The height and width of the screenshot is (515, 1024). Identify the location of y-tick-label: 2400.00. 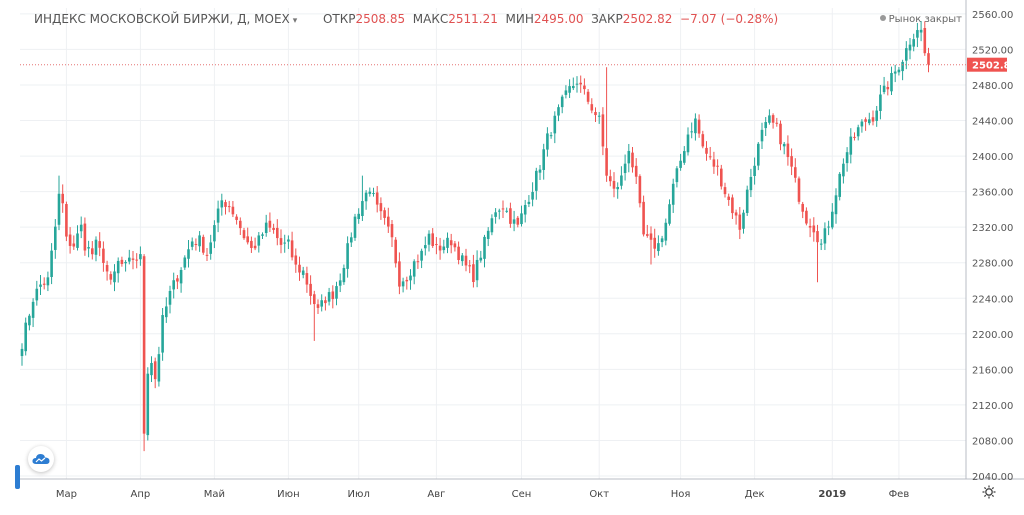
(992, 157).